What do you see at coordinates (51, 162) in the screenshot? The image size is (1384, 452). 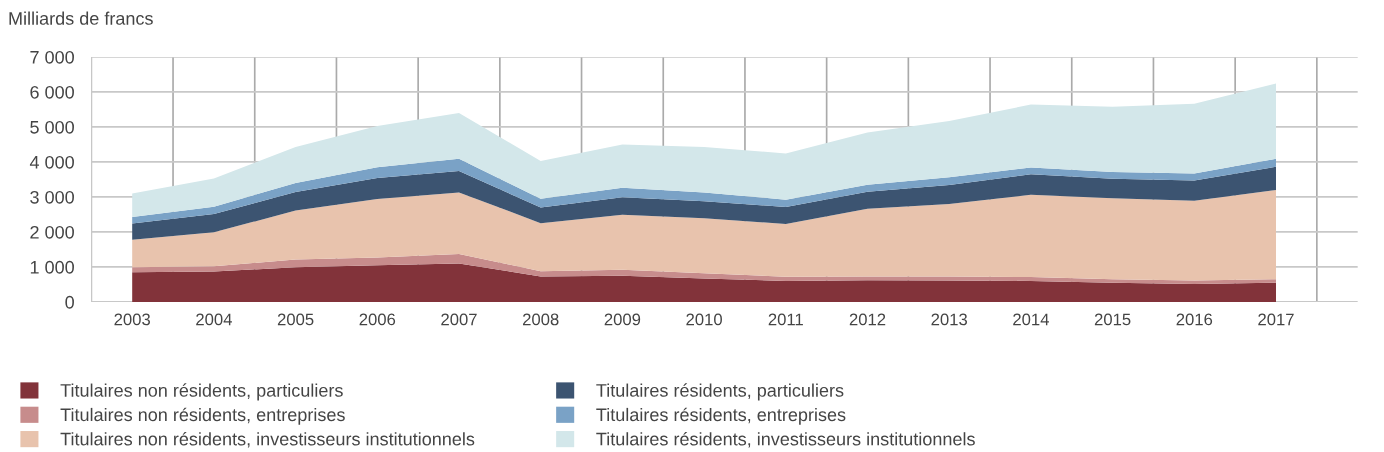 I see `y-tick-label: 4 000` at bounding box center [51, 162].